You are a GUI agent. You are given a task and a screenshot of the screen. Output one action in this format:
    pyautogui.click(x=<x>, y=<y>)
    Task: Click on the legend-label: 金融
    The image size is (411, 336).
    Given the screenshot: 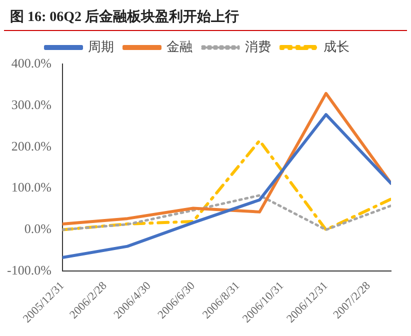 What is the action you would take?
    pyautogui.click(x=179, y=46)
    